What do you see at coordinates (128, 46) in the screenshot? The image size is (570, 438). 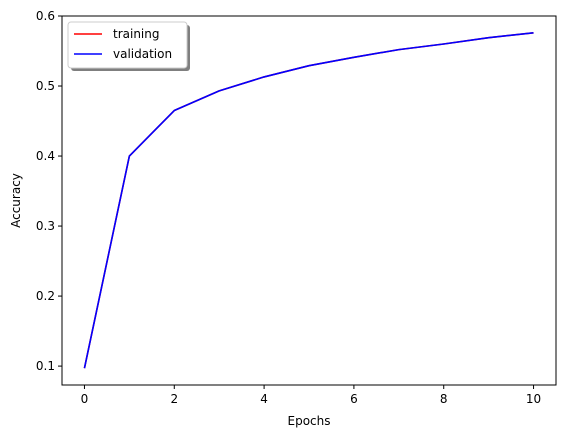 I see `legend: training validation` at bounding box center [128, 46].